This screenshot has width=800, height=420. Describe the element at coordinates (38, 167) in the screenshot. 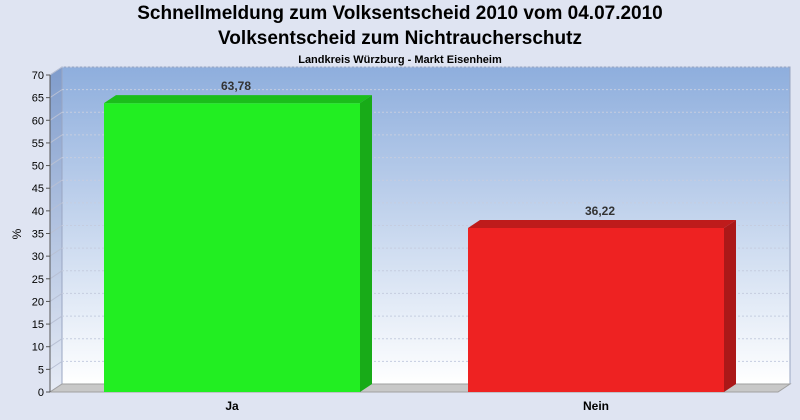

I see `y-tick-label: 50` at that location.